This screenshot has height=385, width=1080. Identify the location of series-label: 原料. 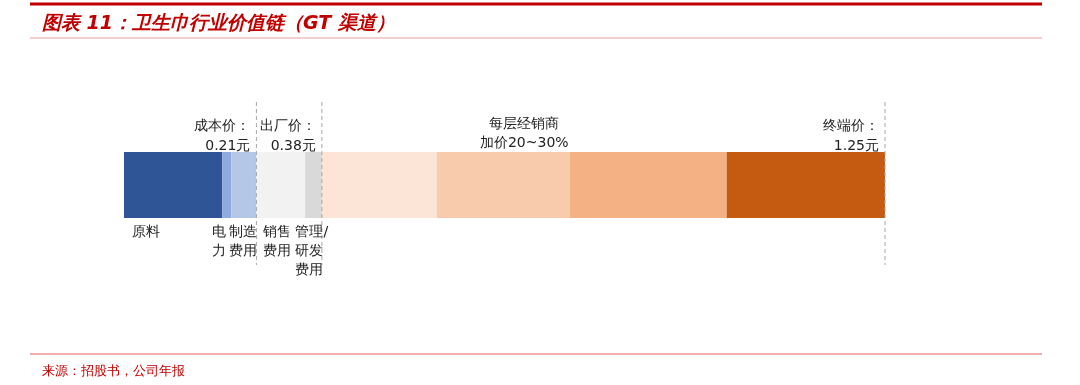
(146, 231).